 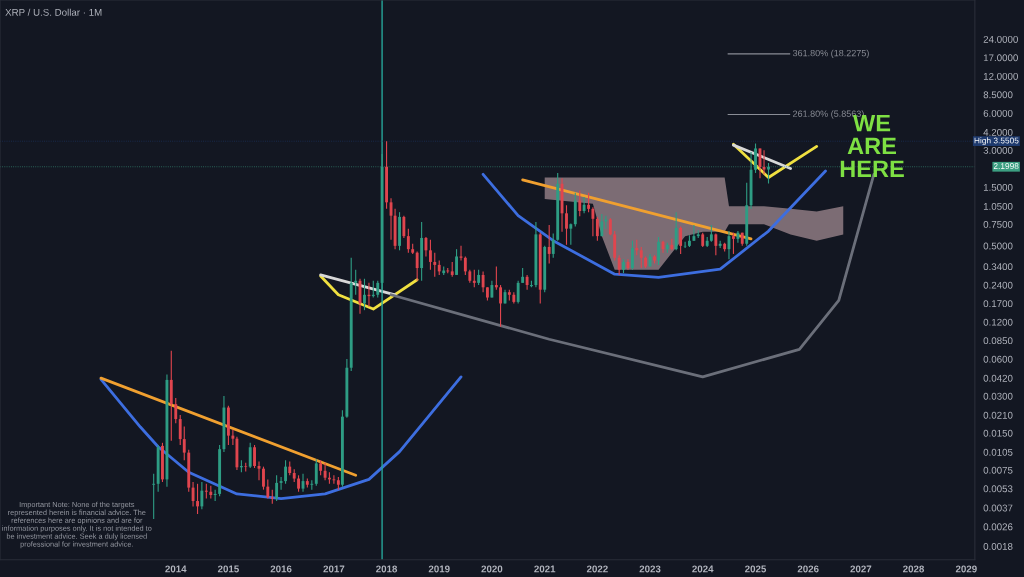 I want to click on y-tick-label: 0.0300, so click(x=998, y=396).